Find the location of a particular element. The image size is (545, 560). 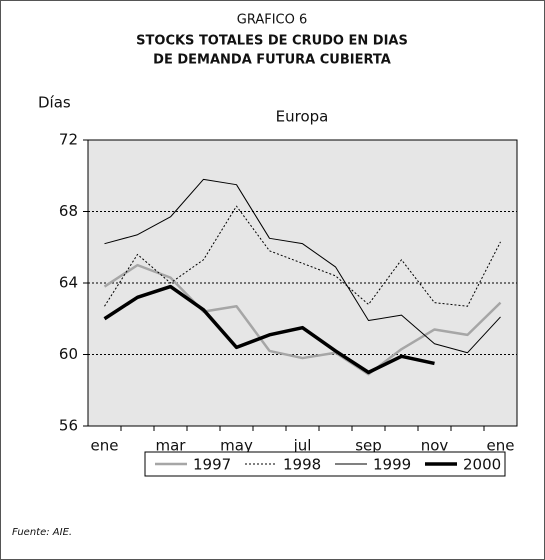

y-tick-label: 72 is located at coordinates (68, 140).